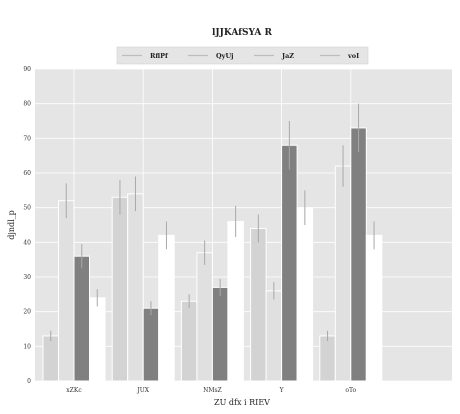 The image size is (460, 414). I want to click on y-tick-label: 30, so click(27, 277).